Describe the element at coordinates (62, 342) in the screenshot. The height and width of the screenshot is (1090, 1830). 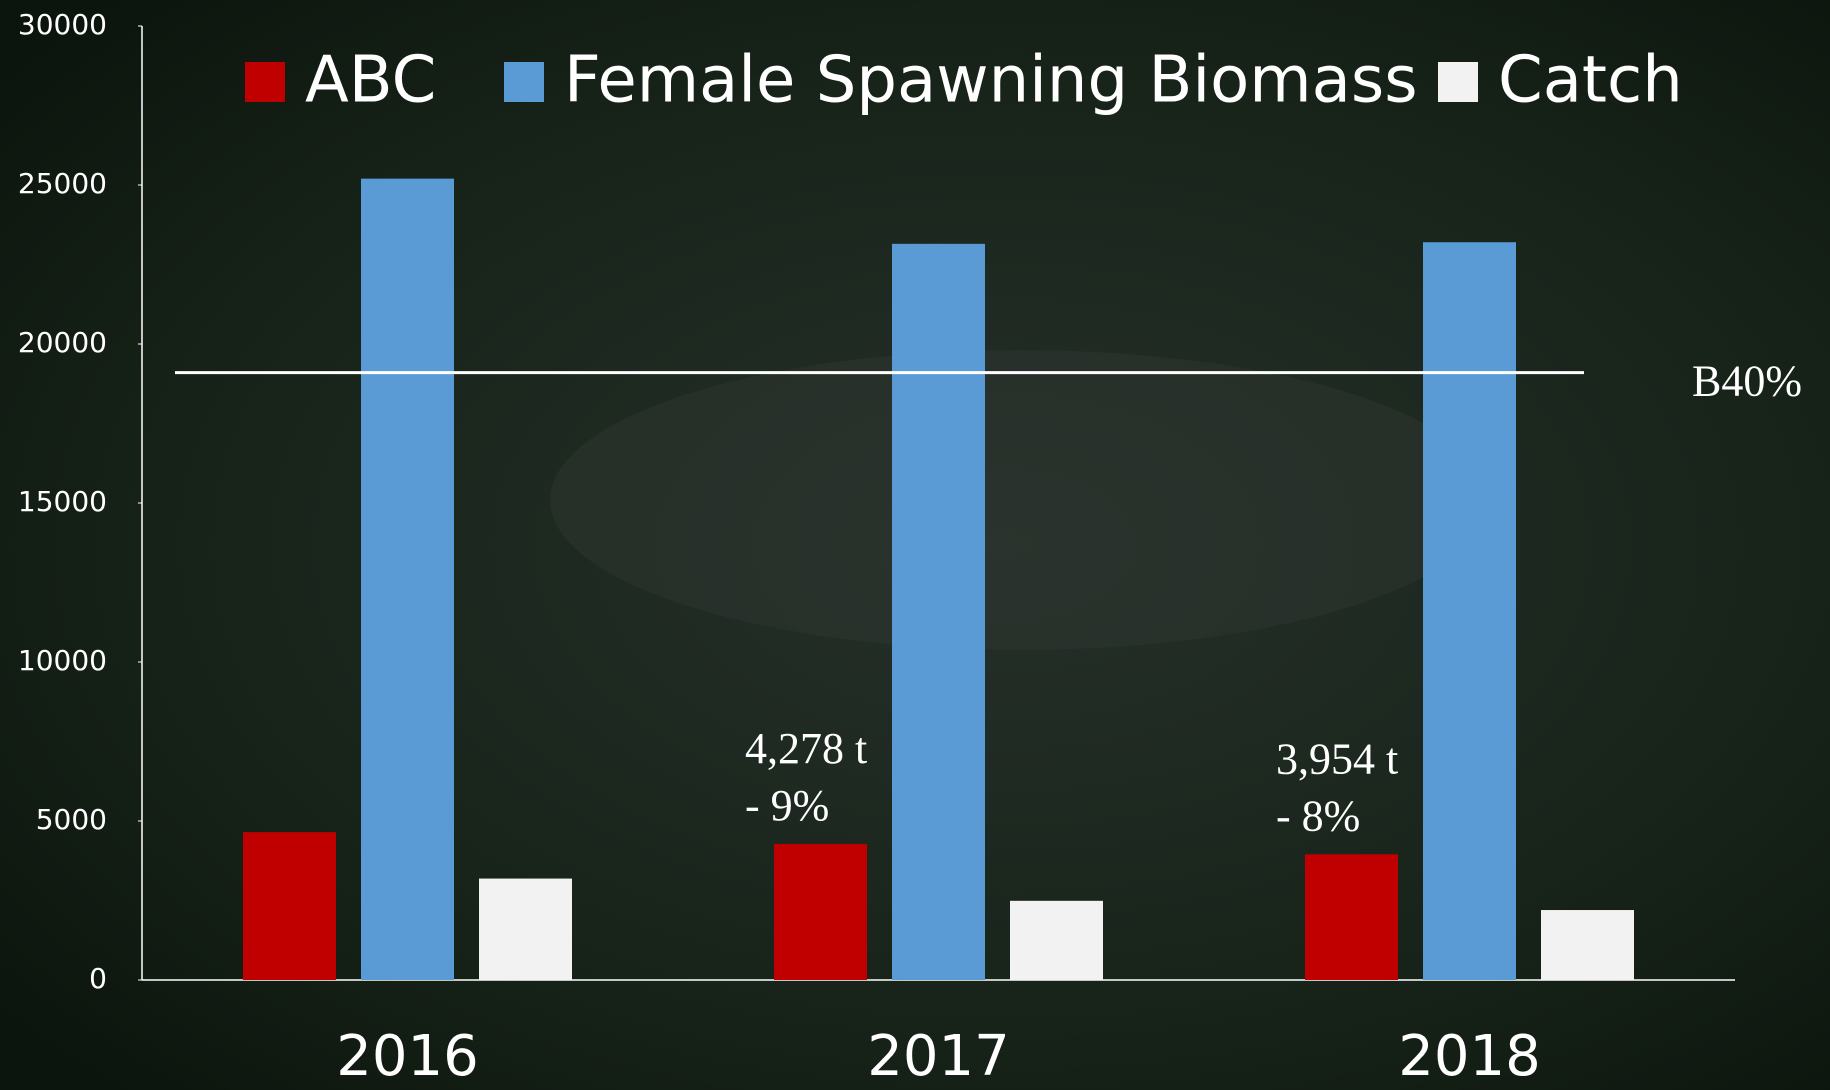
I see `y-tick-label: 20000` at that location.